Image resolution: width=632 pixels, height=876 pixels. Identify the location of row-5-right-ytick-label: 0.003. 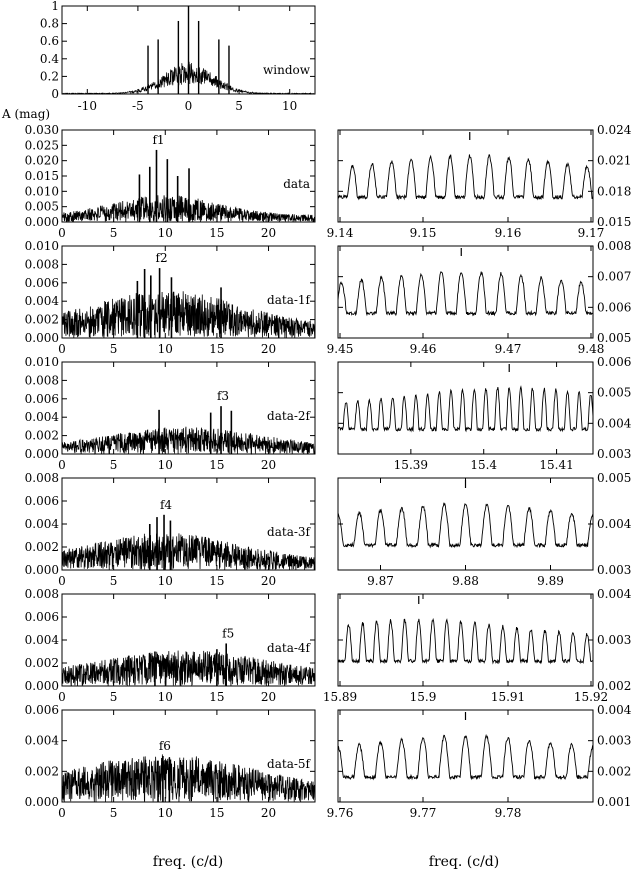
(614, 640).